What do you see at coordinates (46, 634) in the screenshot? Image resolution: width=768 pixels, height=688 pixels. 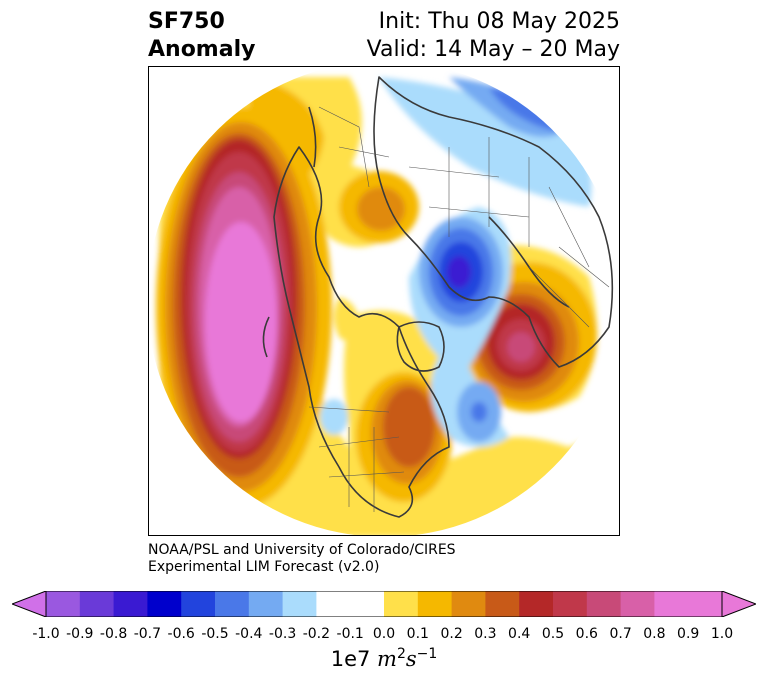 I see `colorbar-tick-label: -1.0` at bounding box center [46, 634].